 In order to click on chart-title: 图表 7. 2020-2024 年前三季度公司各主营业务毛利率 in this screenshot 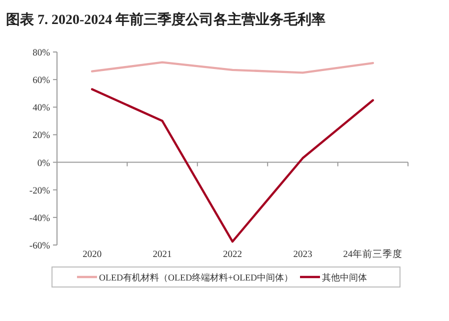, I will do `click(166, 19)`.